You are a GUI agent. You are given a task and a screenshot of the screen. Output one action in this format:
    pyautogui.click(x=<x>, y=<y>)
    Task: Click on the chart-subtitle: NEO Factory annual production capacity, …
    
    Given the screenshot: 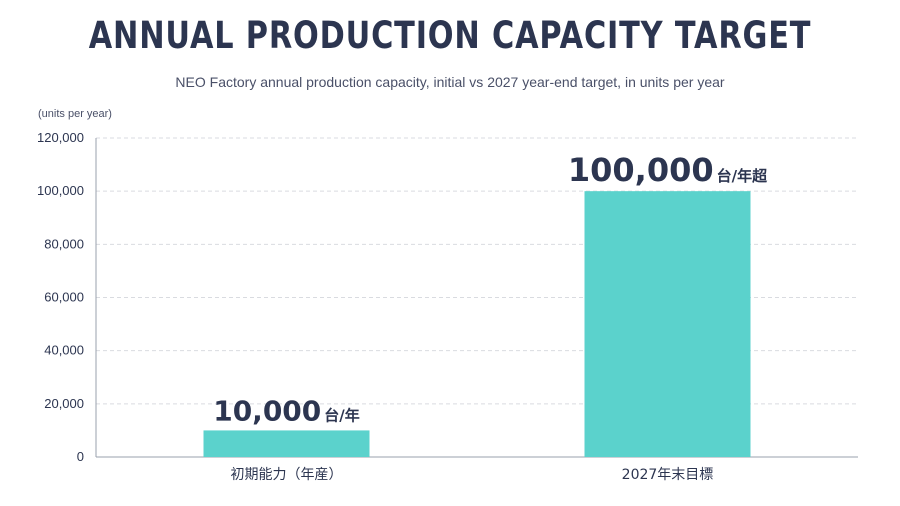 What is the action you would take?
    pyautogui.click(x=450, y=82)
    